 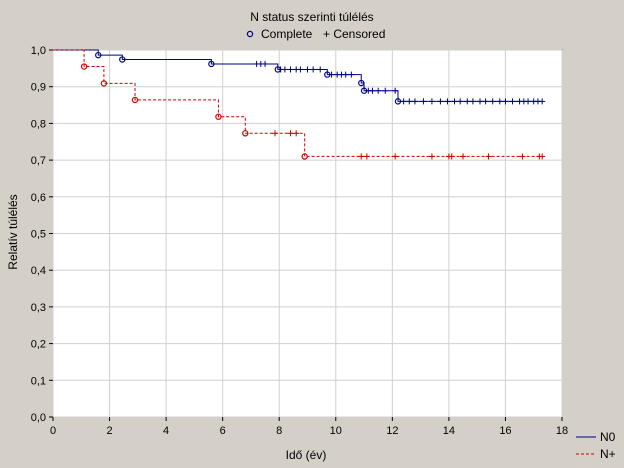 What do you see at coordinates (449, 431) in the screenshot?
I see `x-tick-label: 14` at bounding box center [449, 431].